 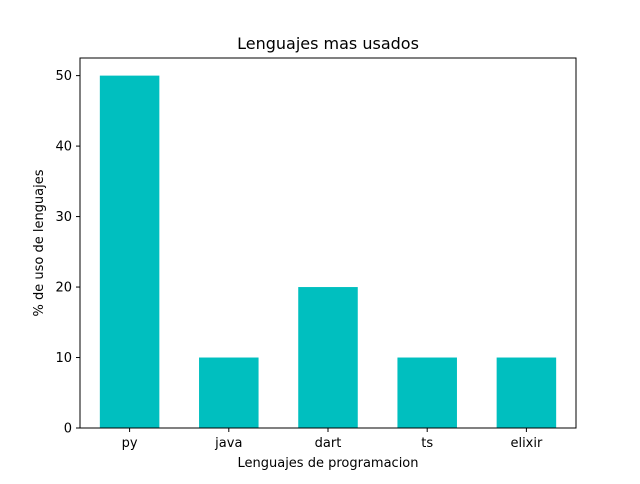 I want to click on y-axis: 0 10 20 30 40 50, so click(x=67, y=253).